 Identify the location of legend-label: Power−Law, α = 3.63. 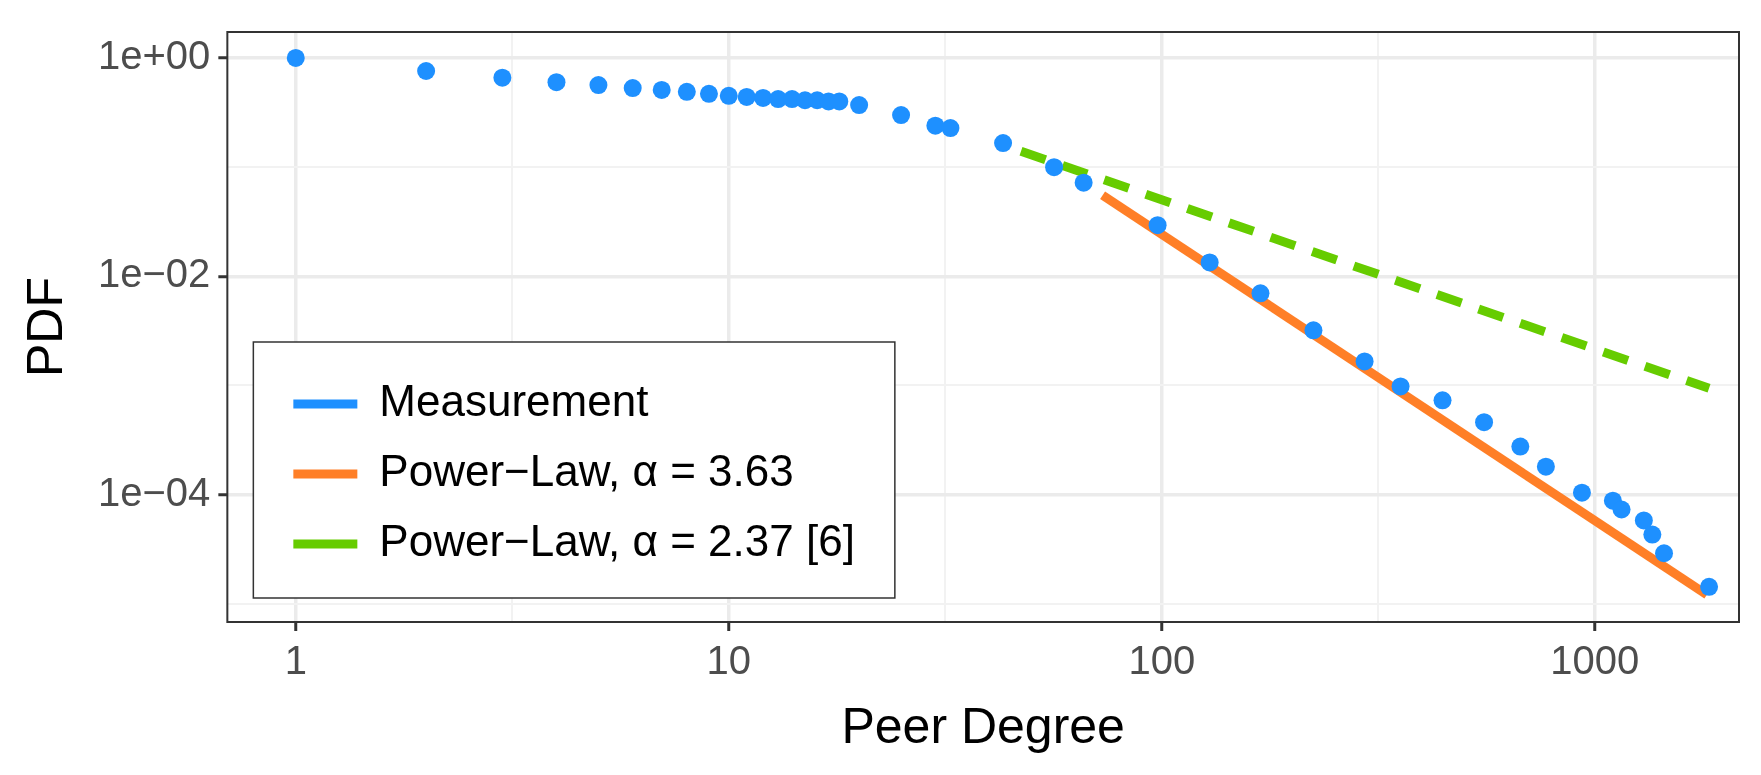
(586, 471).